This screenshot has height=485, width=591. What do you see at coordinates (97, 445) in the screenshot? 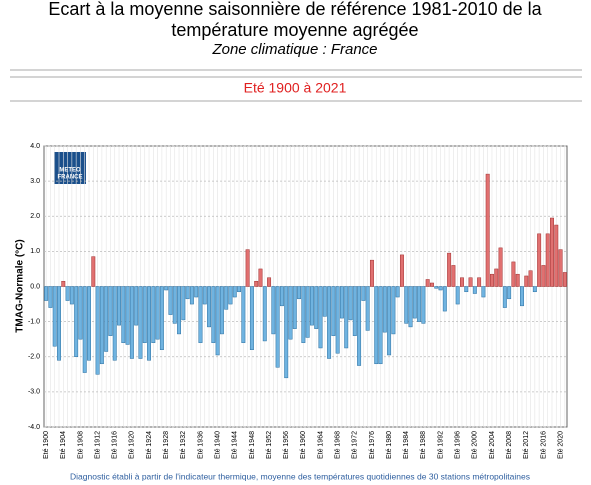
I see `x-tick-label: Eté 1912` at bounding box center [97, 445].